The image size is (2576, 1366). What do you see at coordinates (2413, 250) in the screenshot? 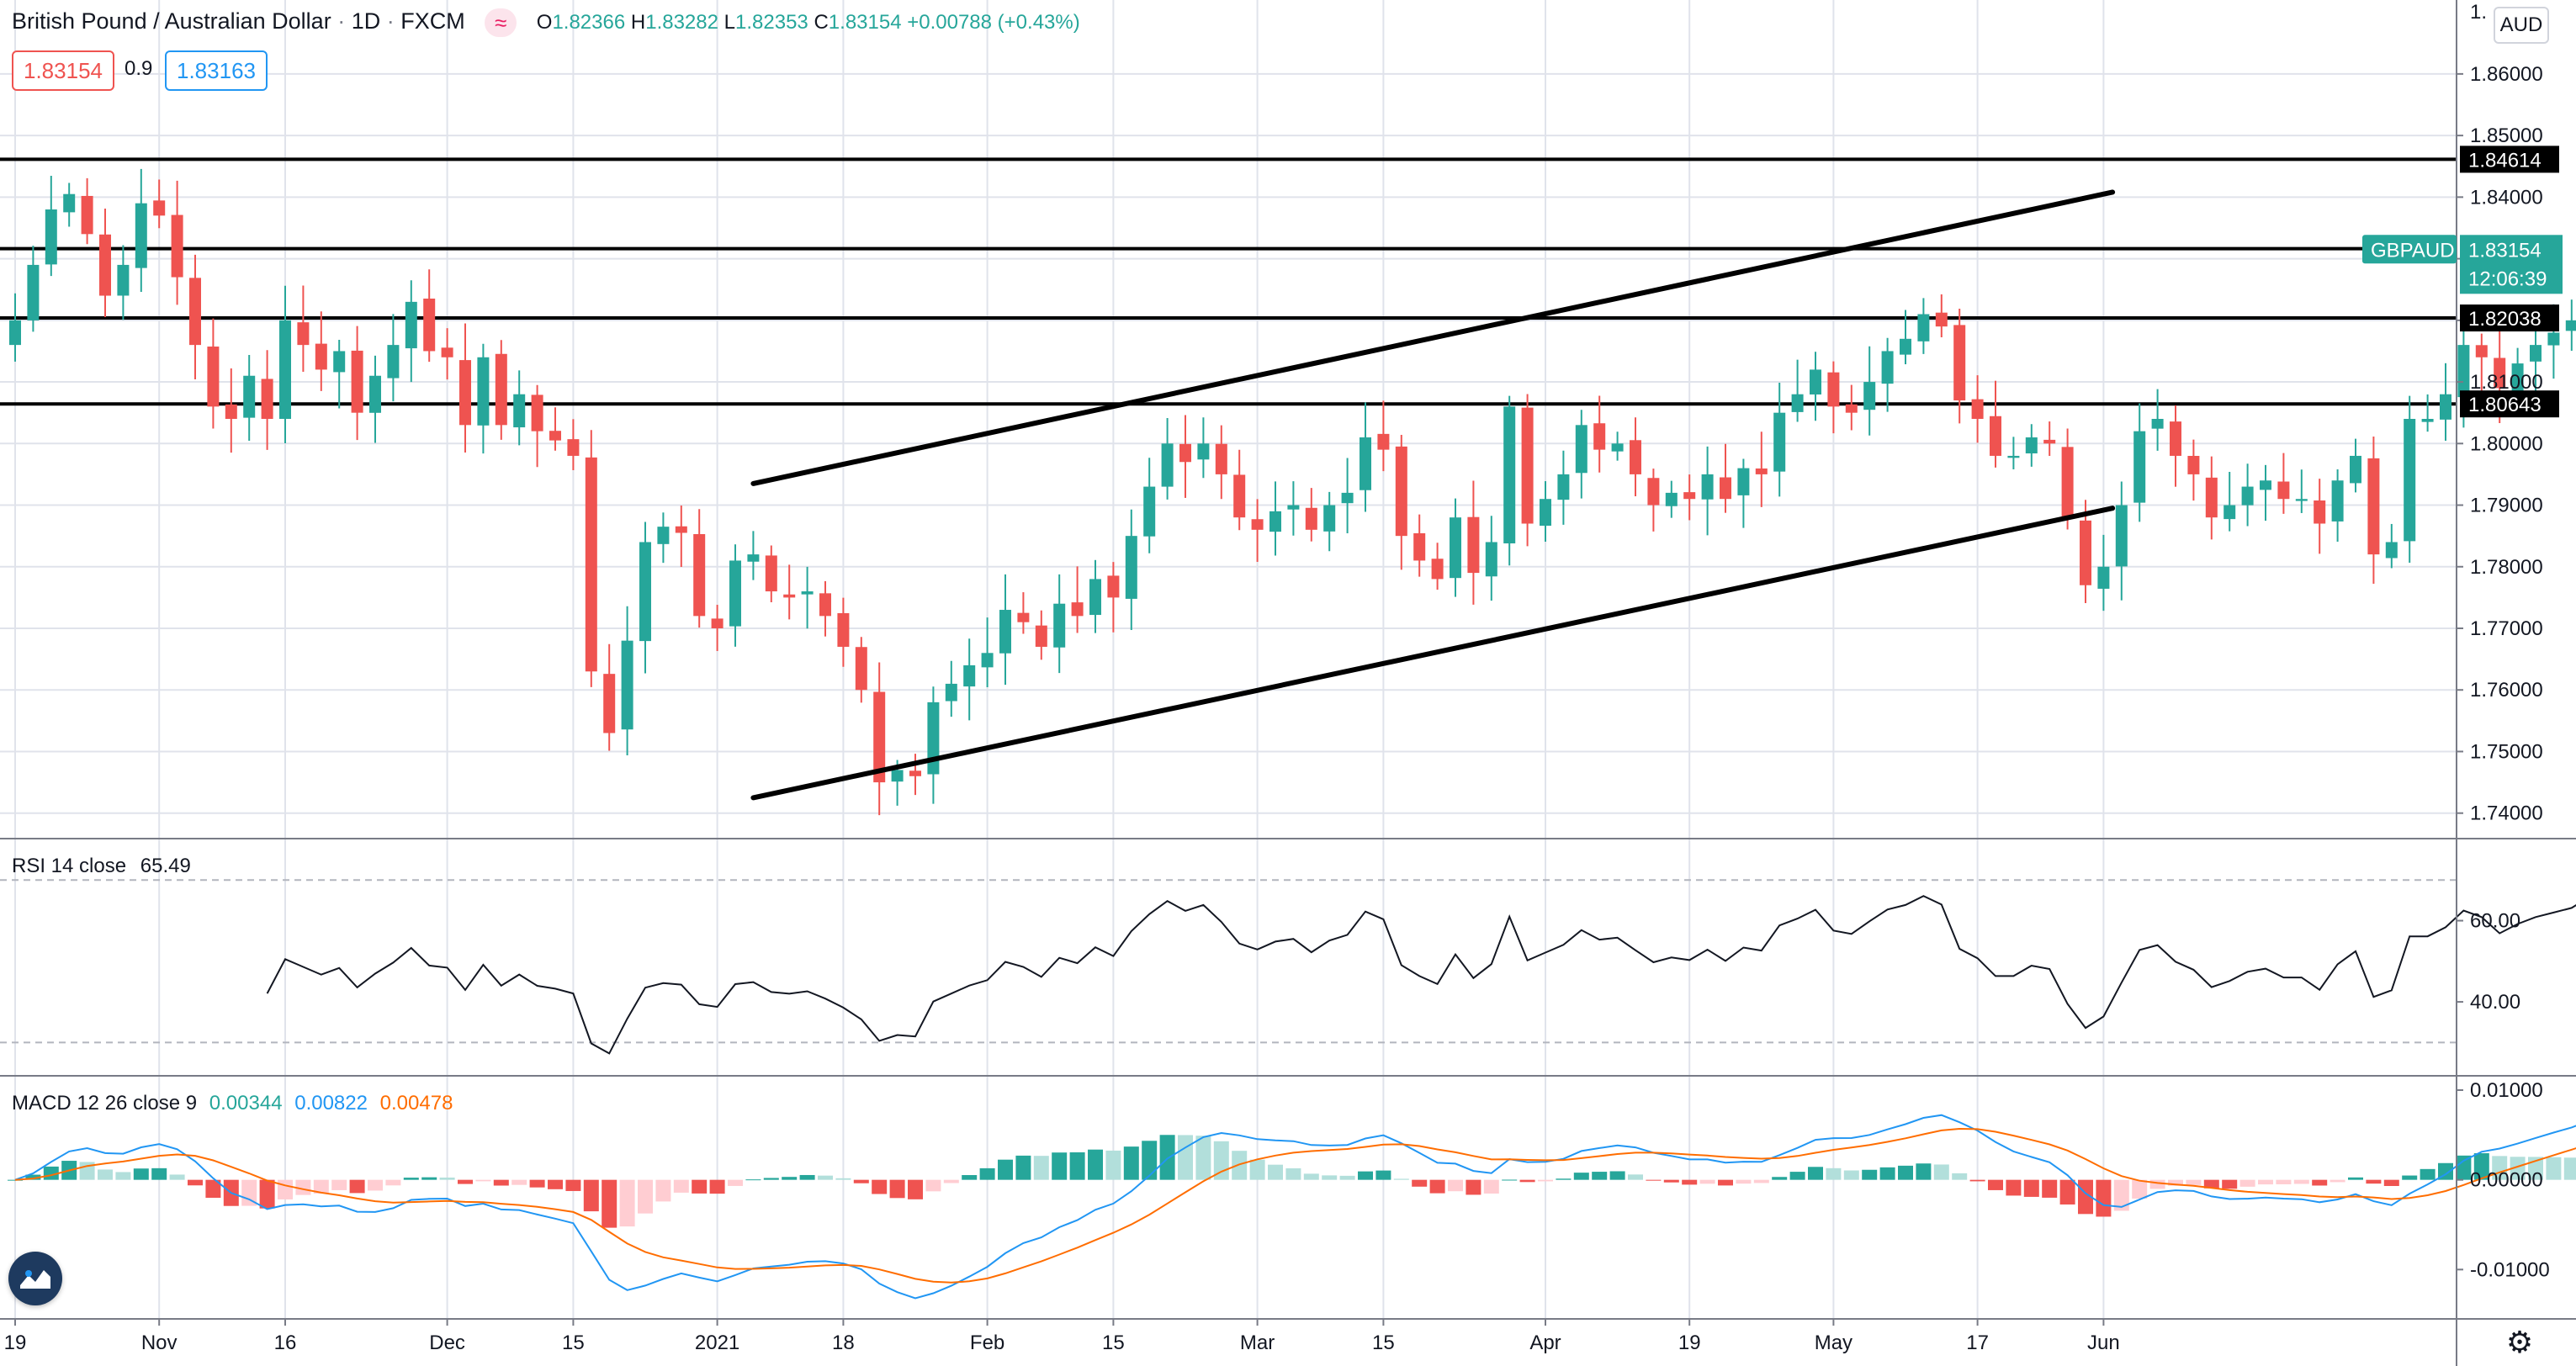
I see `symbol-tag-label: GBPAUD` at bounding box center [2413, 250].